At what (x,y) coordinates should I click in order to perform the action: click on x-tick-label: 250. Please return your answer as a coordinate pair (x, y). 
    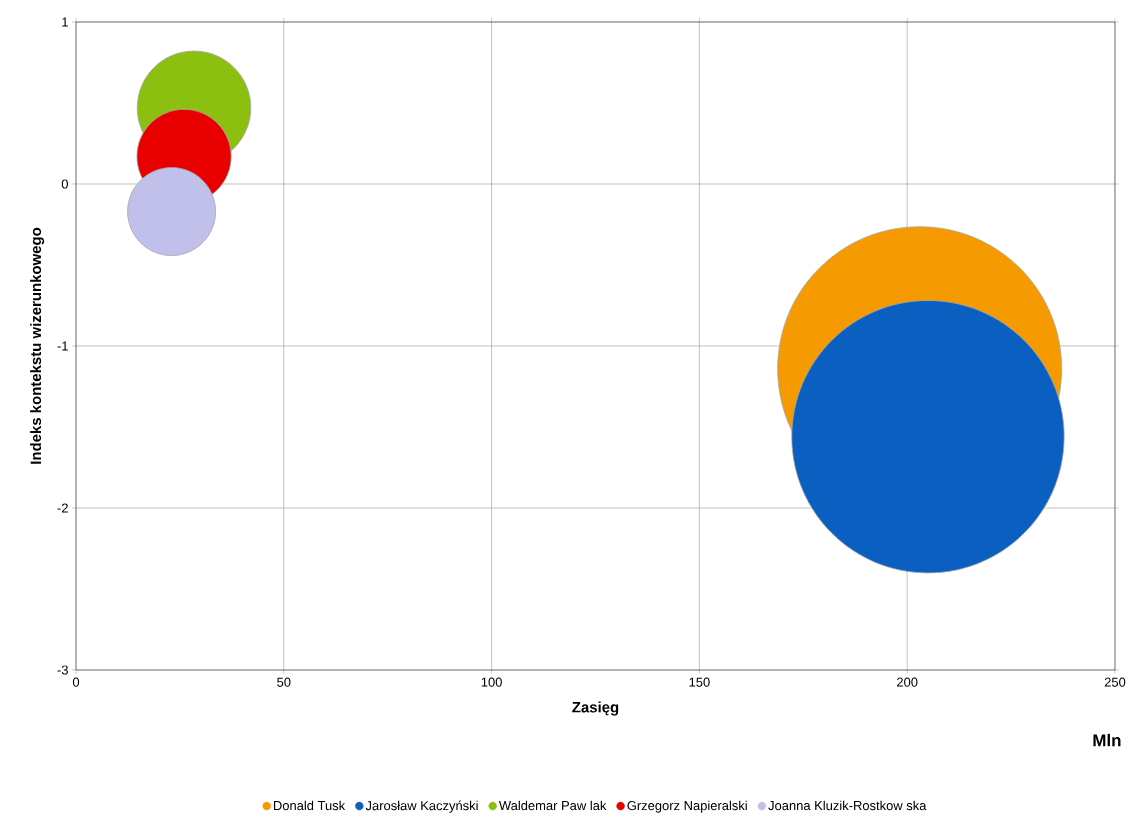
    Looking at the image, I should click on (1115, 682).